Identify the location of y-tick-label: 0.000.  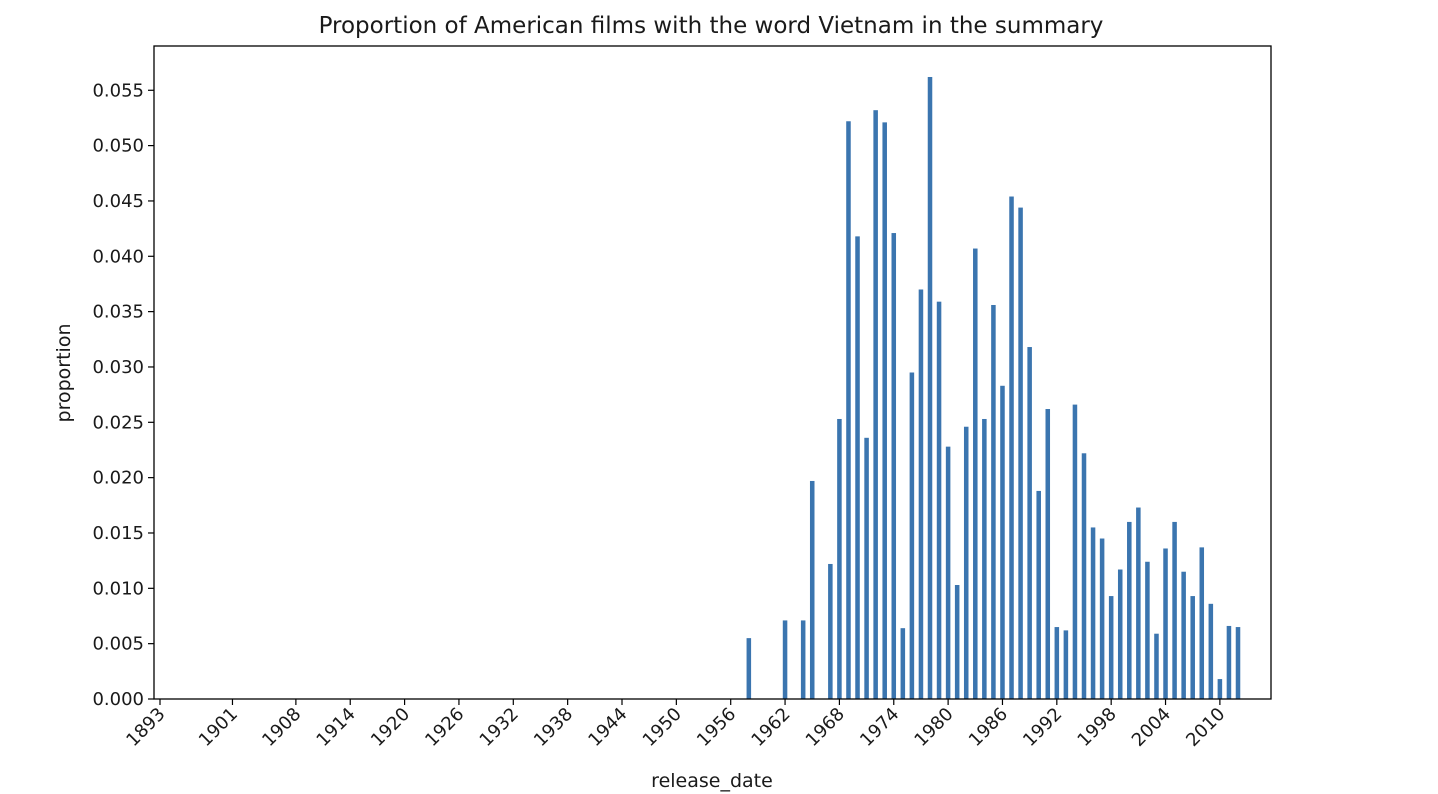
(118, 699).